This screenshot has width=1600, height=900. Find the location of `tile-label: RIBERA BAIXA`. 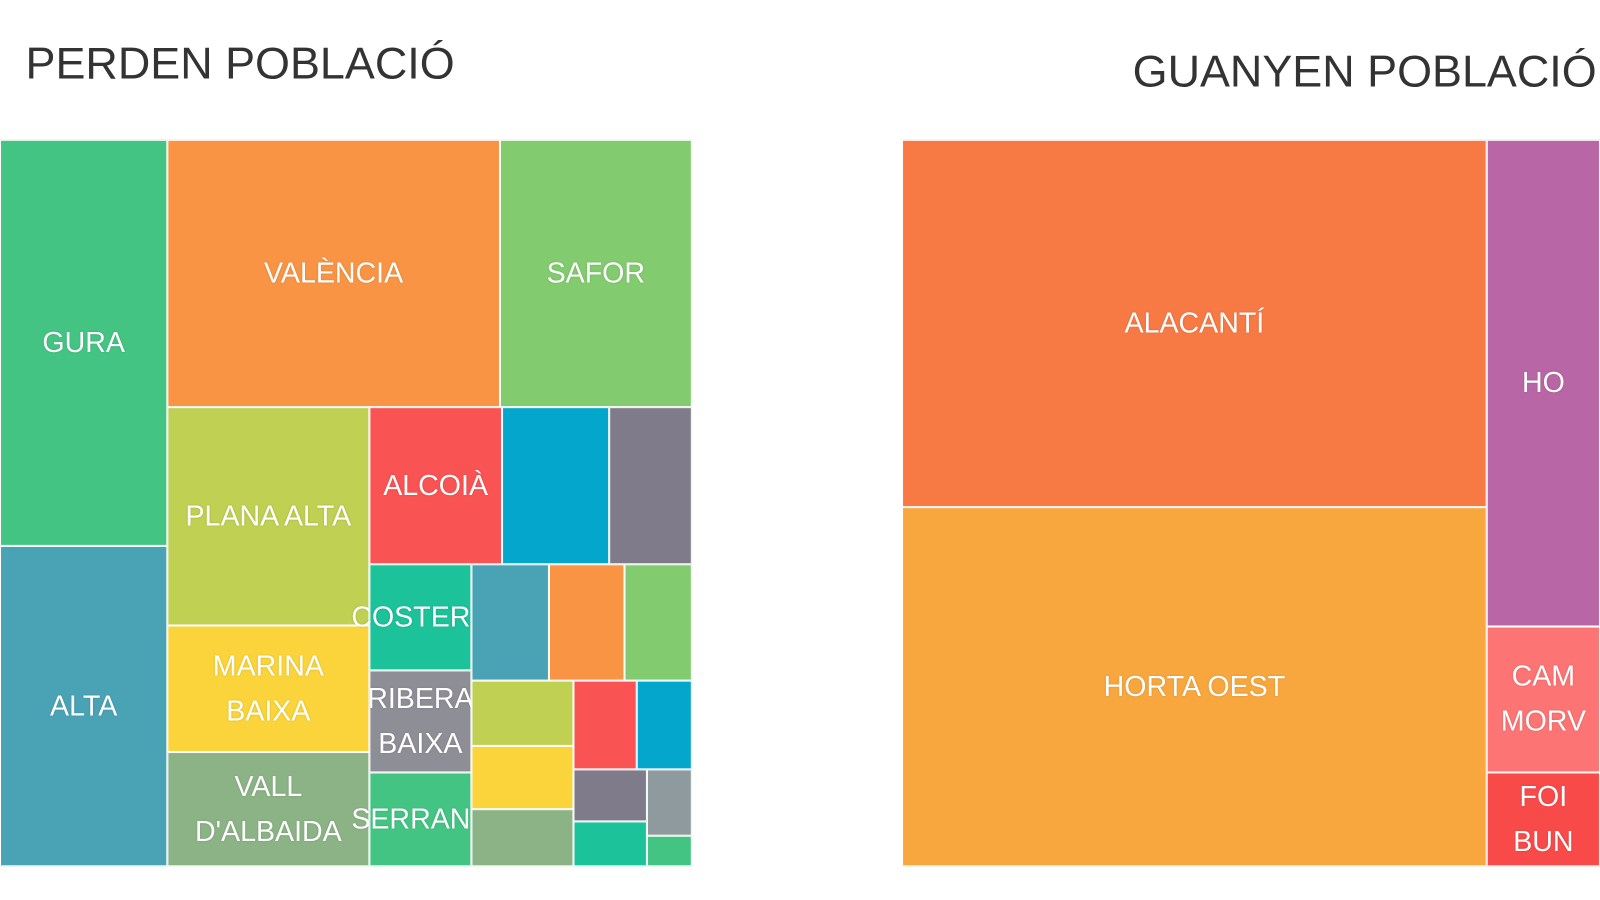

tile-label: RIBERA BAIXA is located at coordinates (420, 721).